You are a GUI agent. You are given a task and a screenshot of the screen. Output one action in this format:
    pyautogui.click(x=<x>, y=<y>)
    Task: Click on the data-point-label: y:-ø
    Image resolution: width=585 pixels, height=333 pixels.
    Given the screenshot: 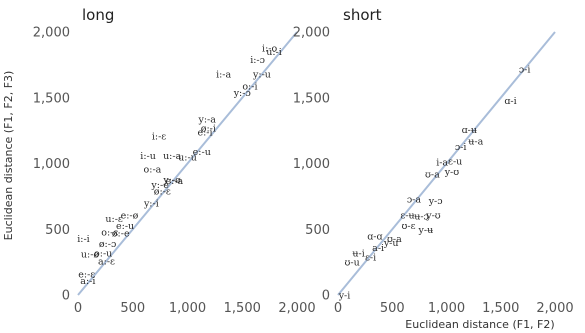 What is the action you would take?
    pyautogui.click(x=171, y=180)
    